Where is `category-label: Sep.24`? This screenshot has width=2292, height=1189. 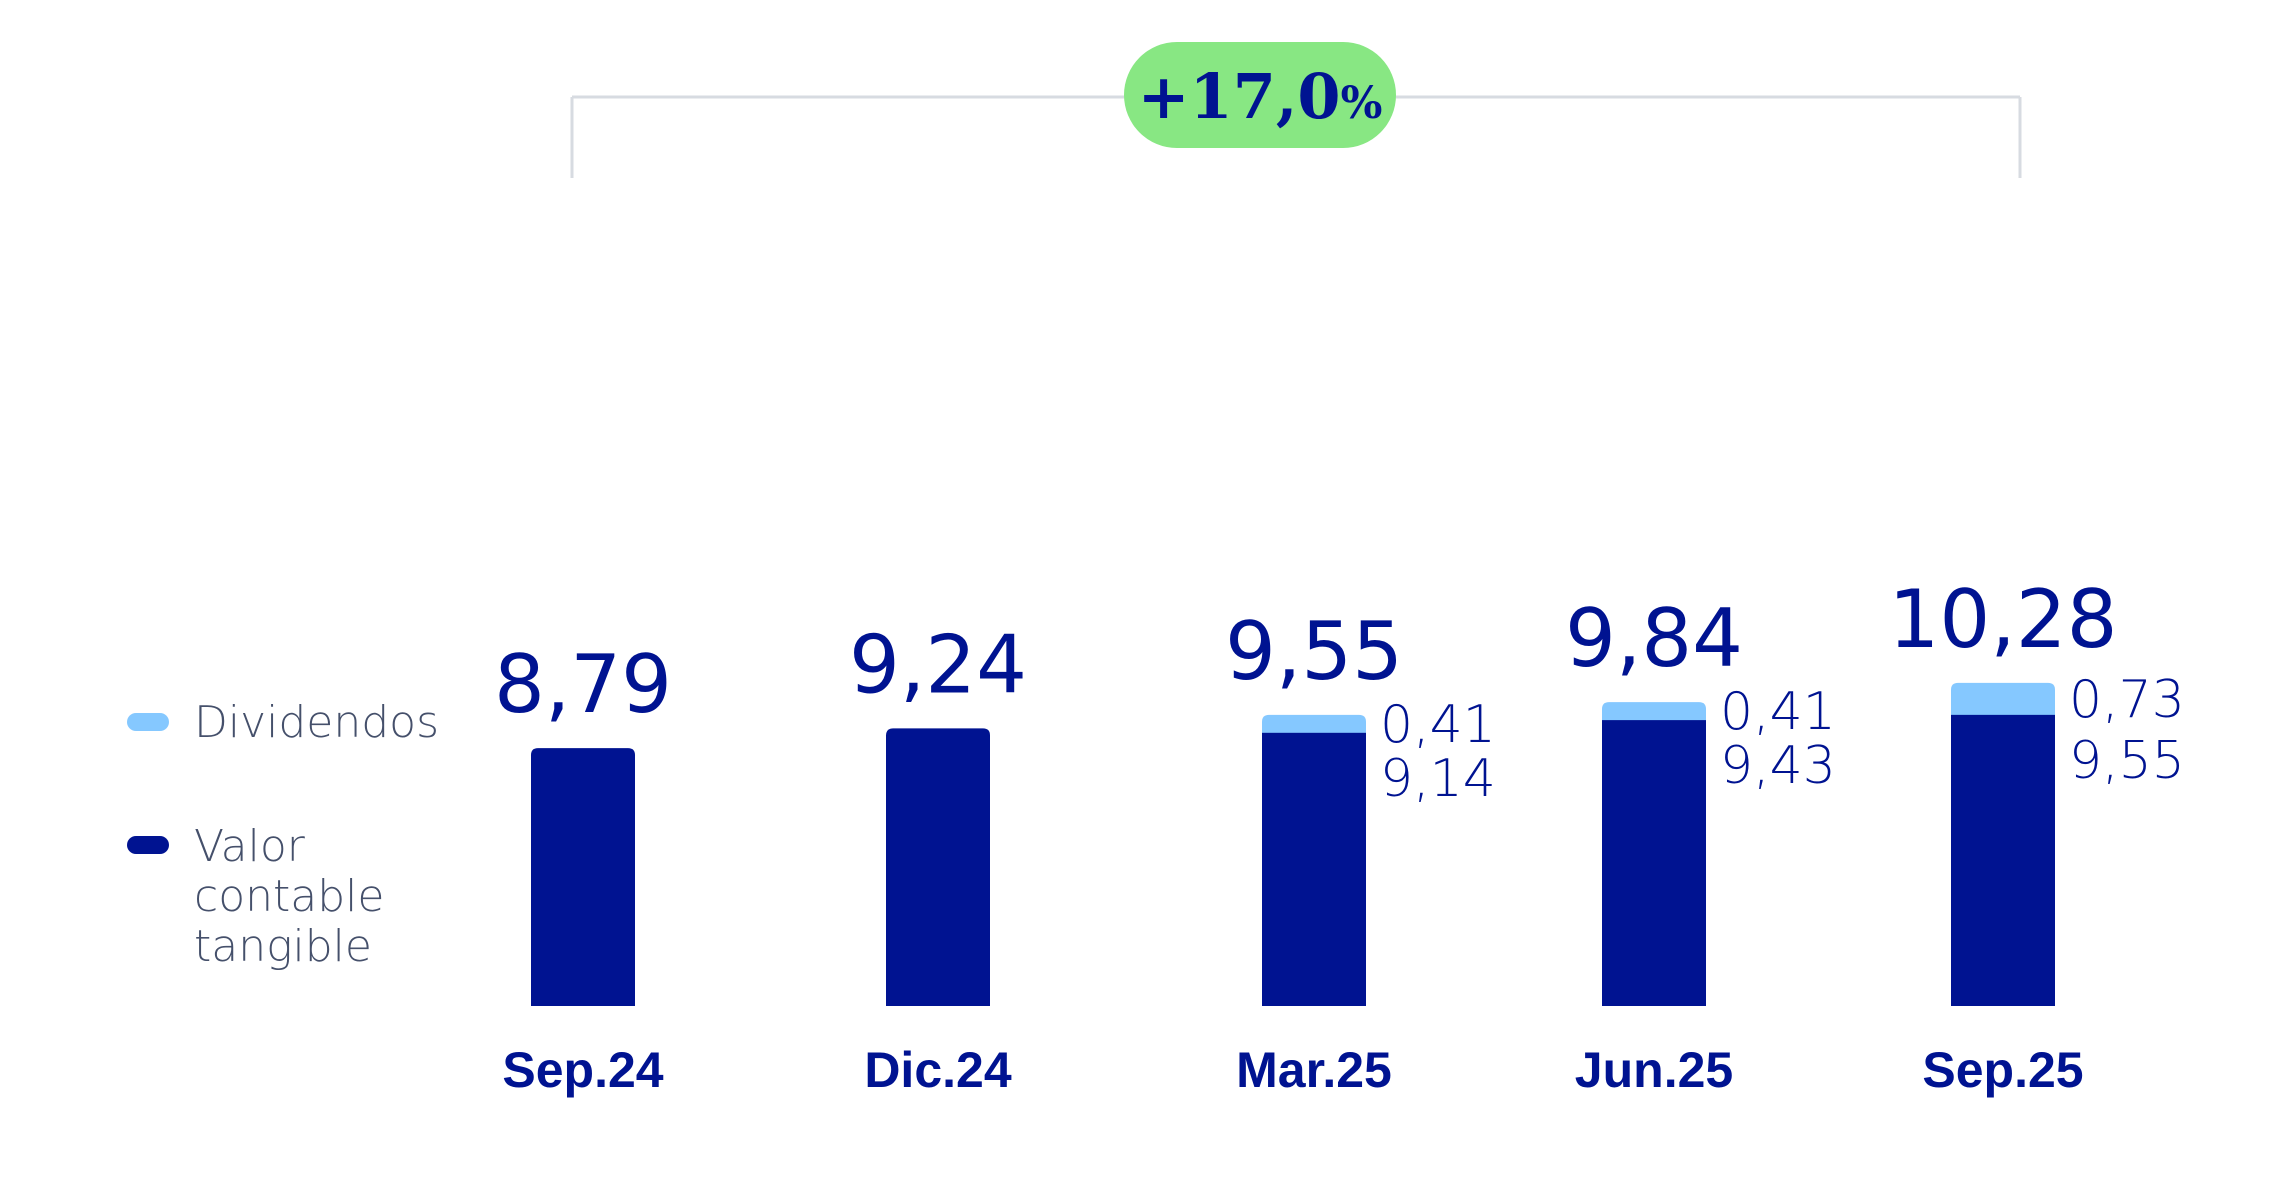
category-label: Sep.24 is located at coordinates (582, 1070).